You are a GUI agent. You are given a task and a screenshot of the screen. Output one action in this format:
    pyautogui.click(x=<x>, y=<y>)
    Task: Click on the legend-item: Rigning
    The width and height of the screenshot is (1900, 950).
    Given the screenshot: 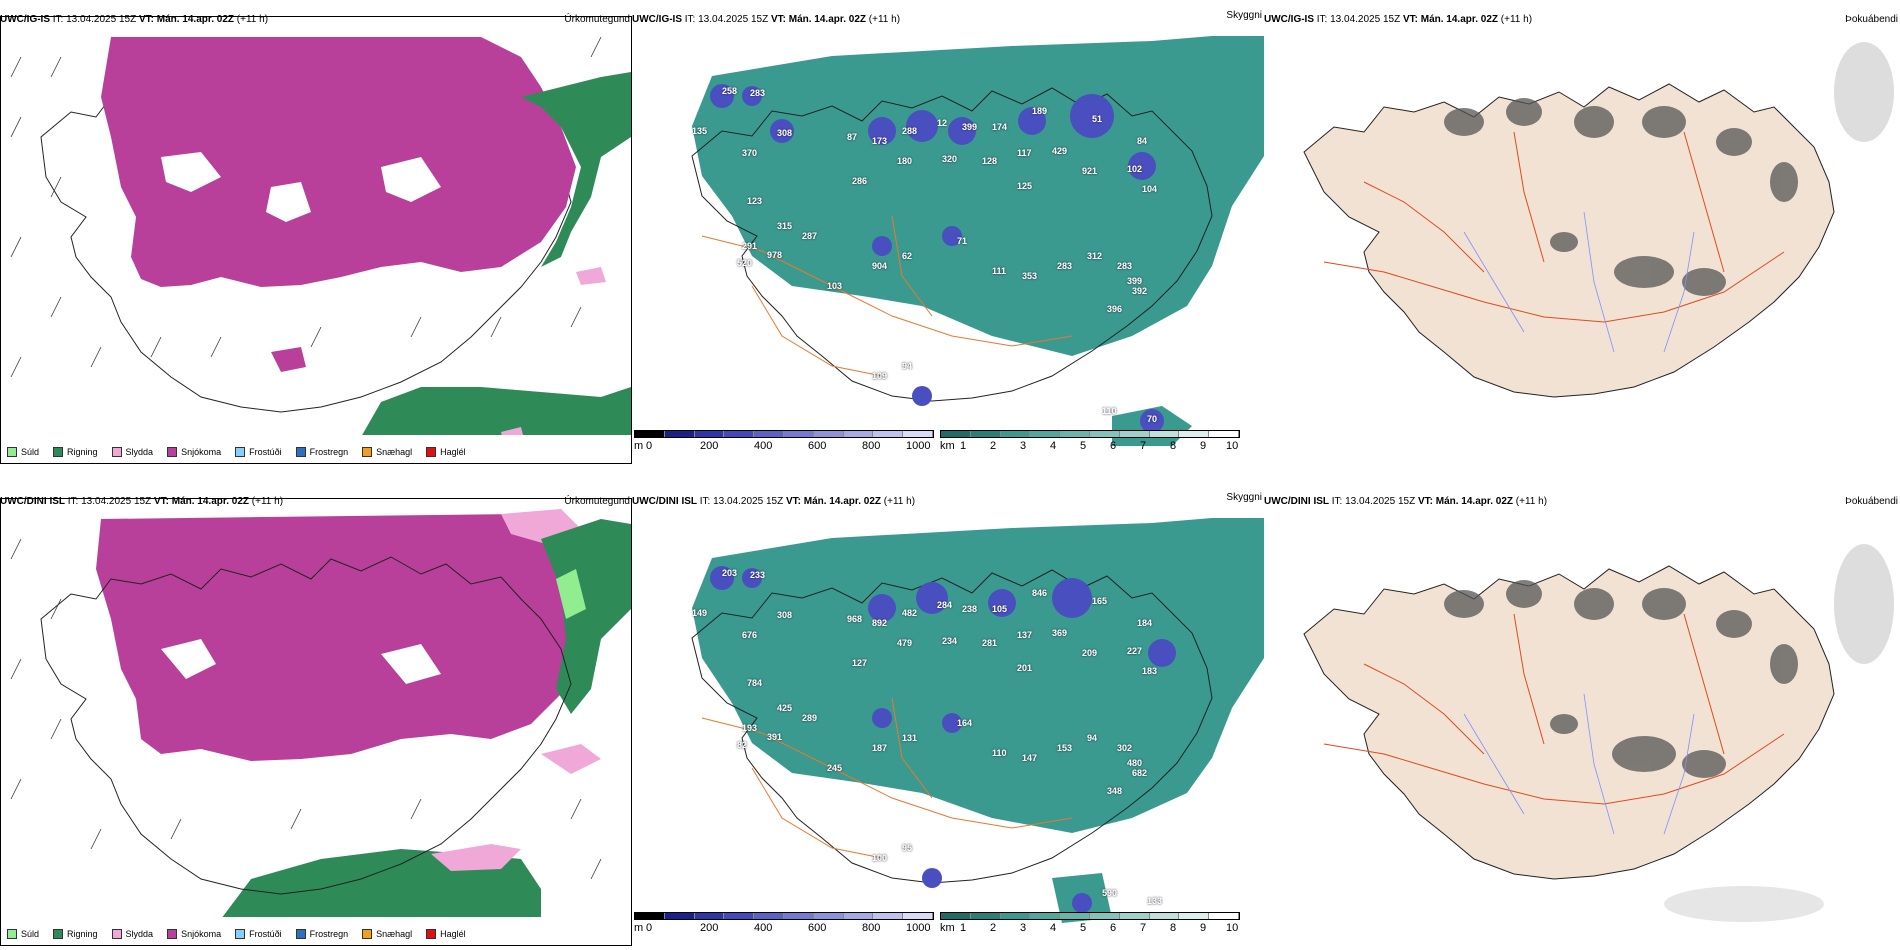 What is the action you would take?
    pyautogui.click(x=75, y=452)
    